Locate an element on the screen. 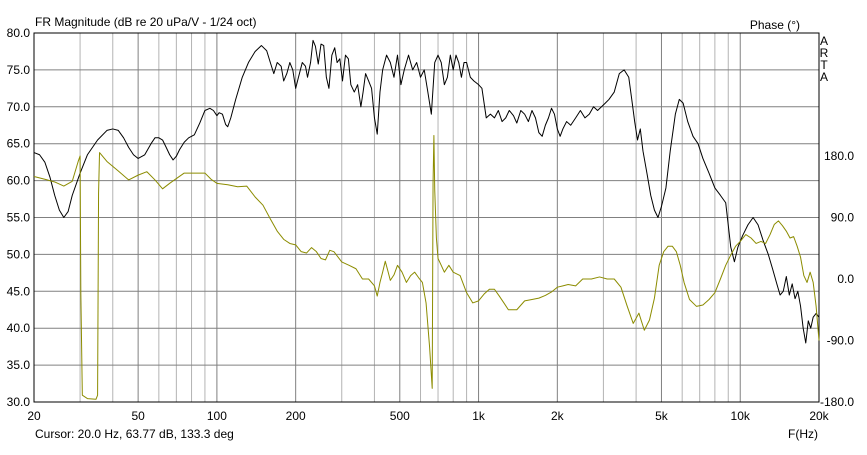 The height and width of the screenshot is (455, 867). x-tick-label: 10k is located at coordinates (741, 416).